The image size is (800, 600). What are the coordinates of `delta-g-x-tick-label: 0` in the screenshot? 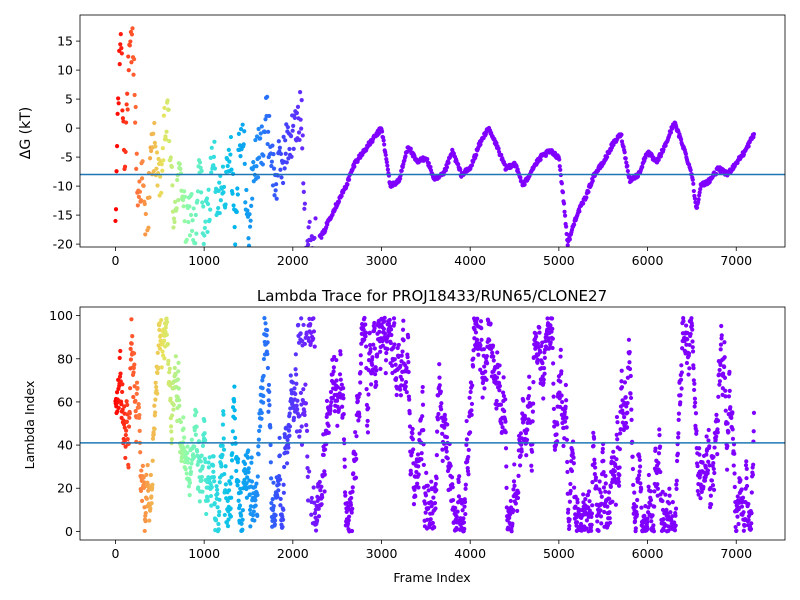 It's located at (115, 260).